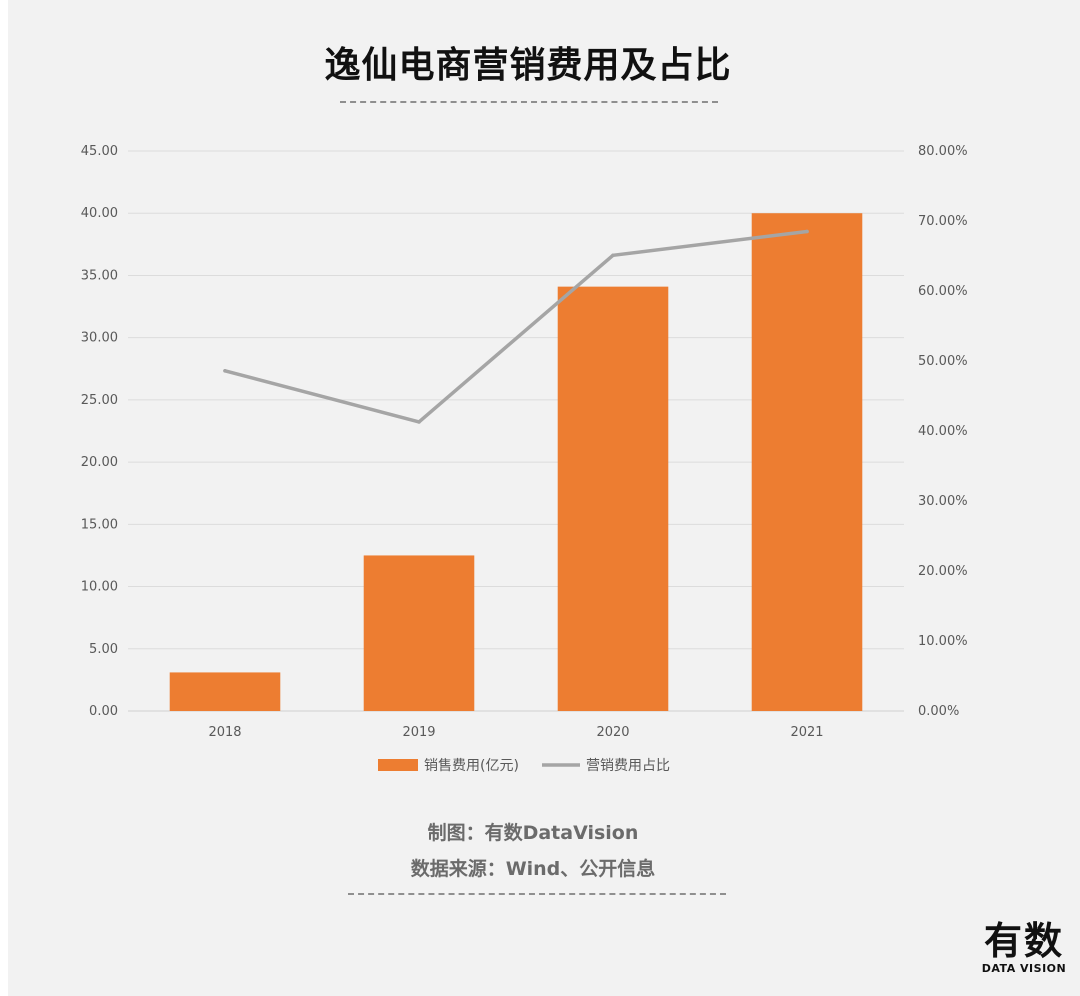  I want to click on x-tick-label: 2021, so click(806, 732).